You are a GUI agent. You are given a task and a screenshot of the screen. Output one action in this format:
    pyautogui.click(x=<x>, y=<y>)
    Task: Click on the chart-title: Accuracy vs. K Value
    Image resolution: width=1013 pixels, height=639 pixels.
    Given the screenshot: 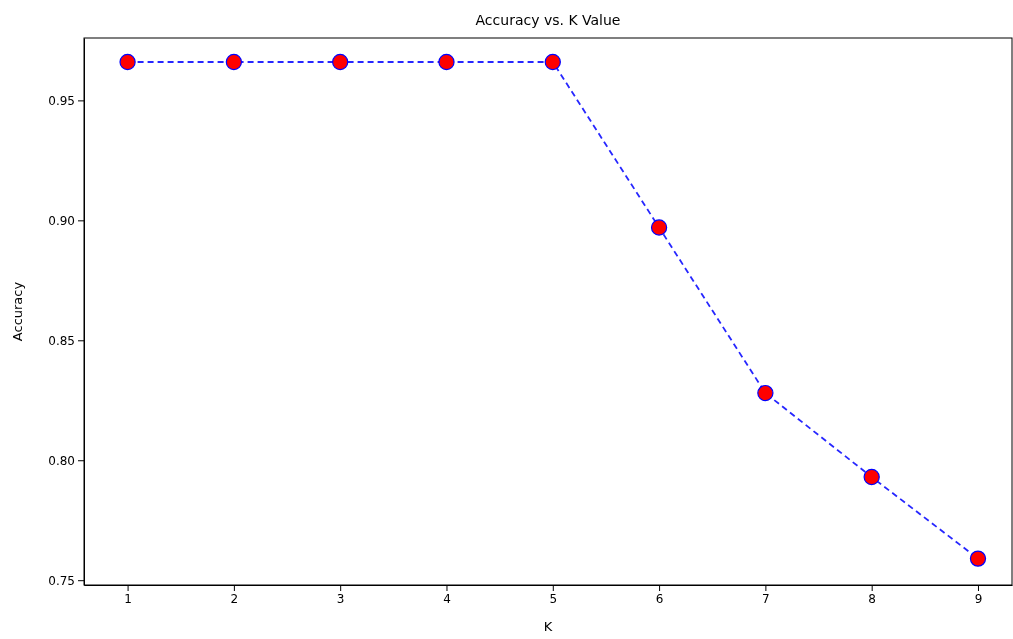 What is the action you would take?
    pyautogui.click(x=548, y=20)
    